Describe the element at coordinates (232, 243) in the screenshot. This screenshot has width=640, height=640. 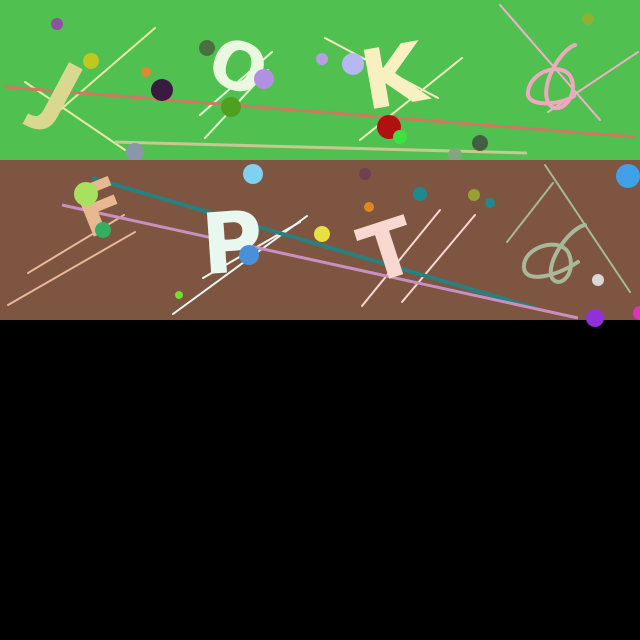
I see `glyph-bottom-2: P` at that location.